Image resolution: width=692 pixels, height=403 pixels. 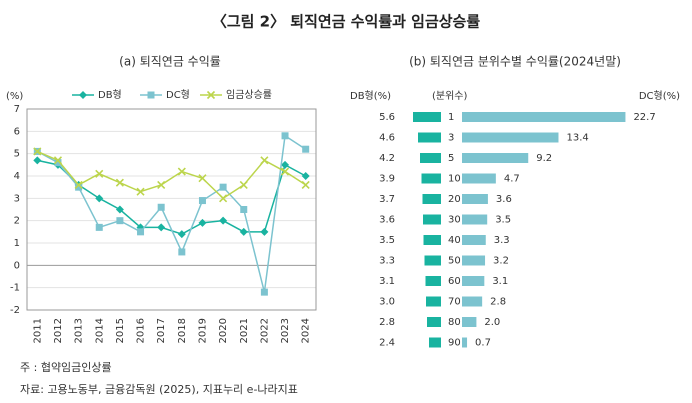 I want to click on value-label: 4.6, so click(x=387, y=138).